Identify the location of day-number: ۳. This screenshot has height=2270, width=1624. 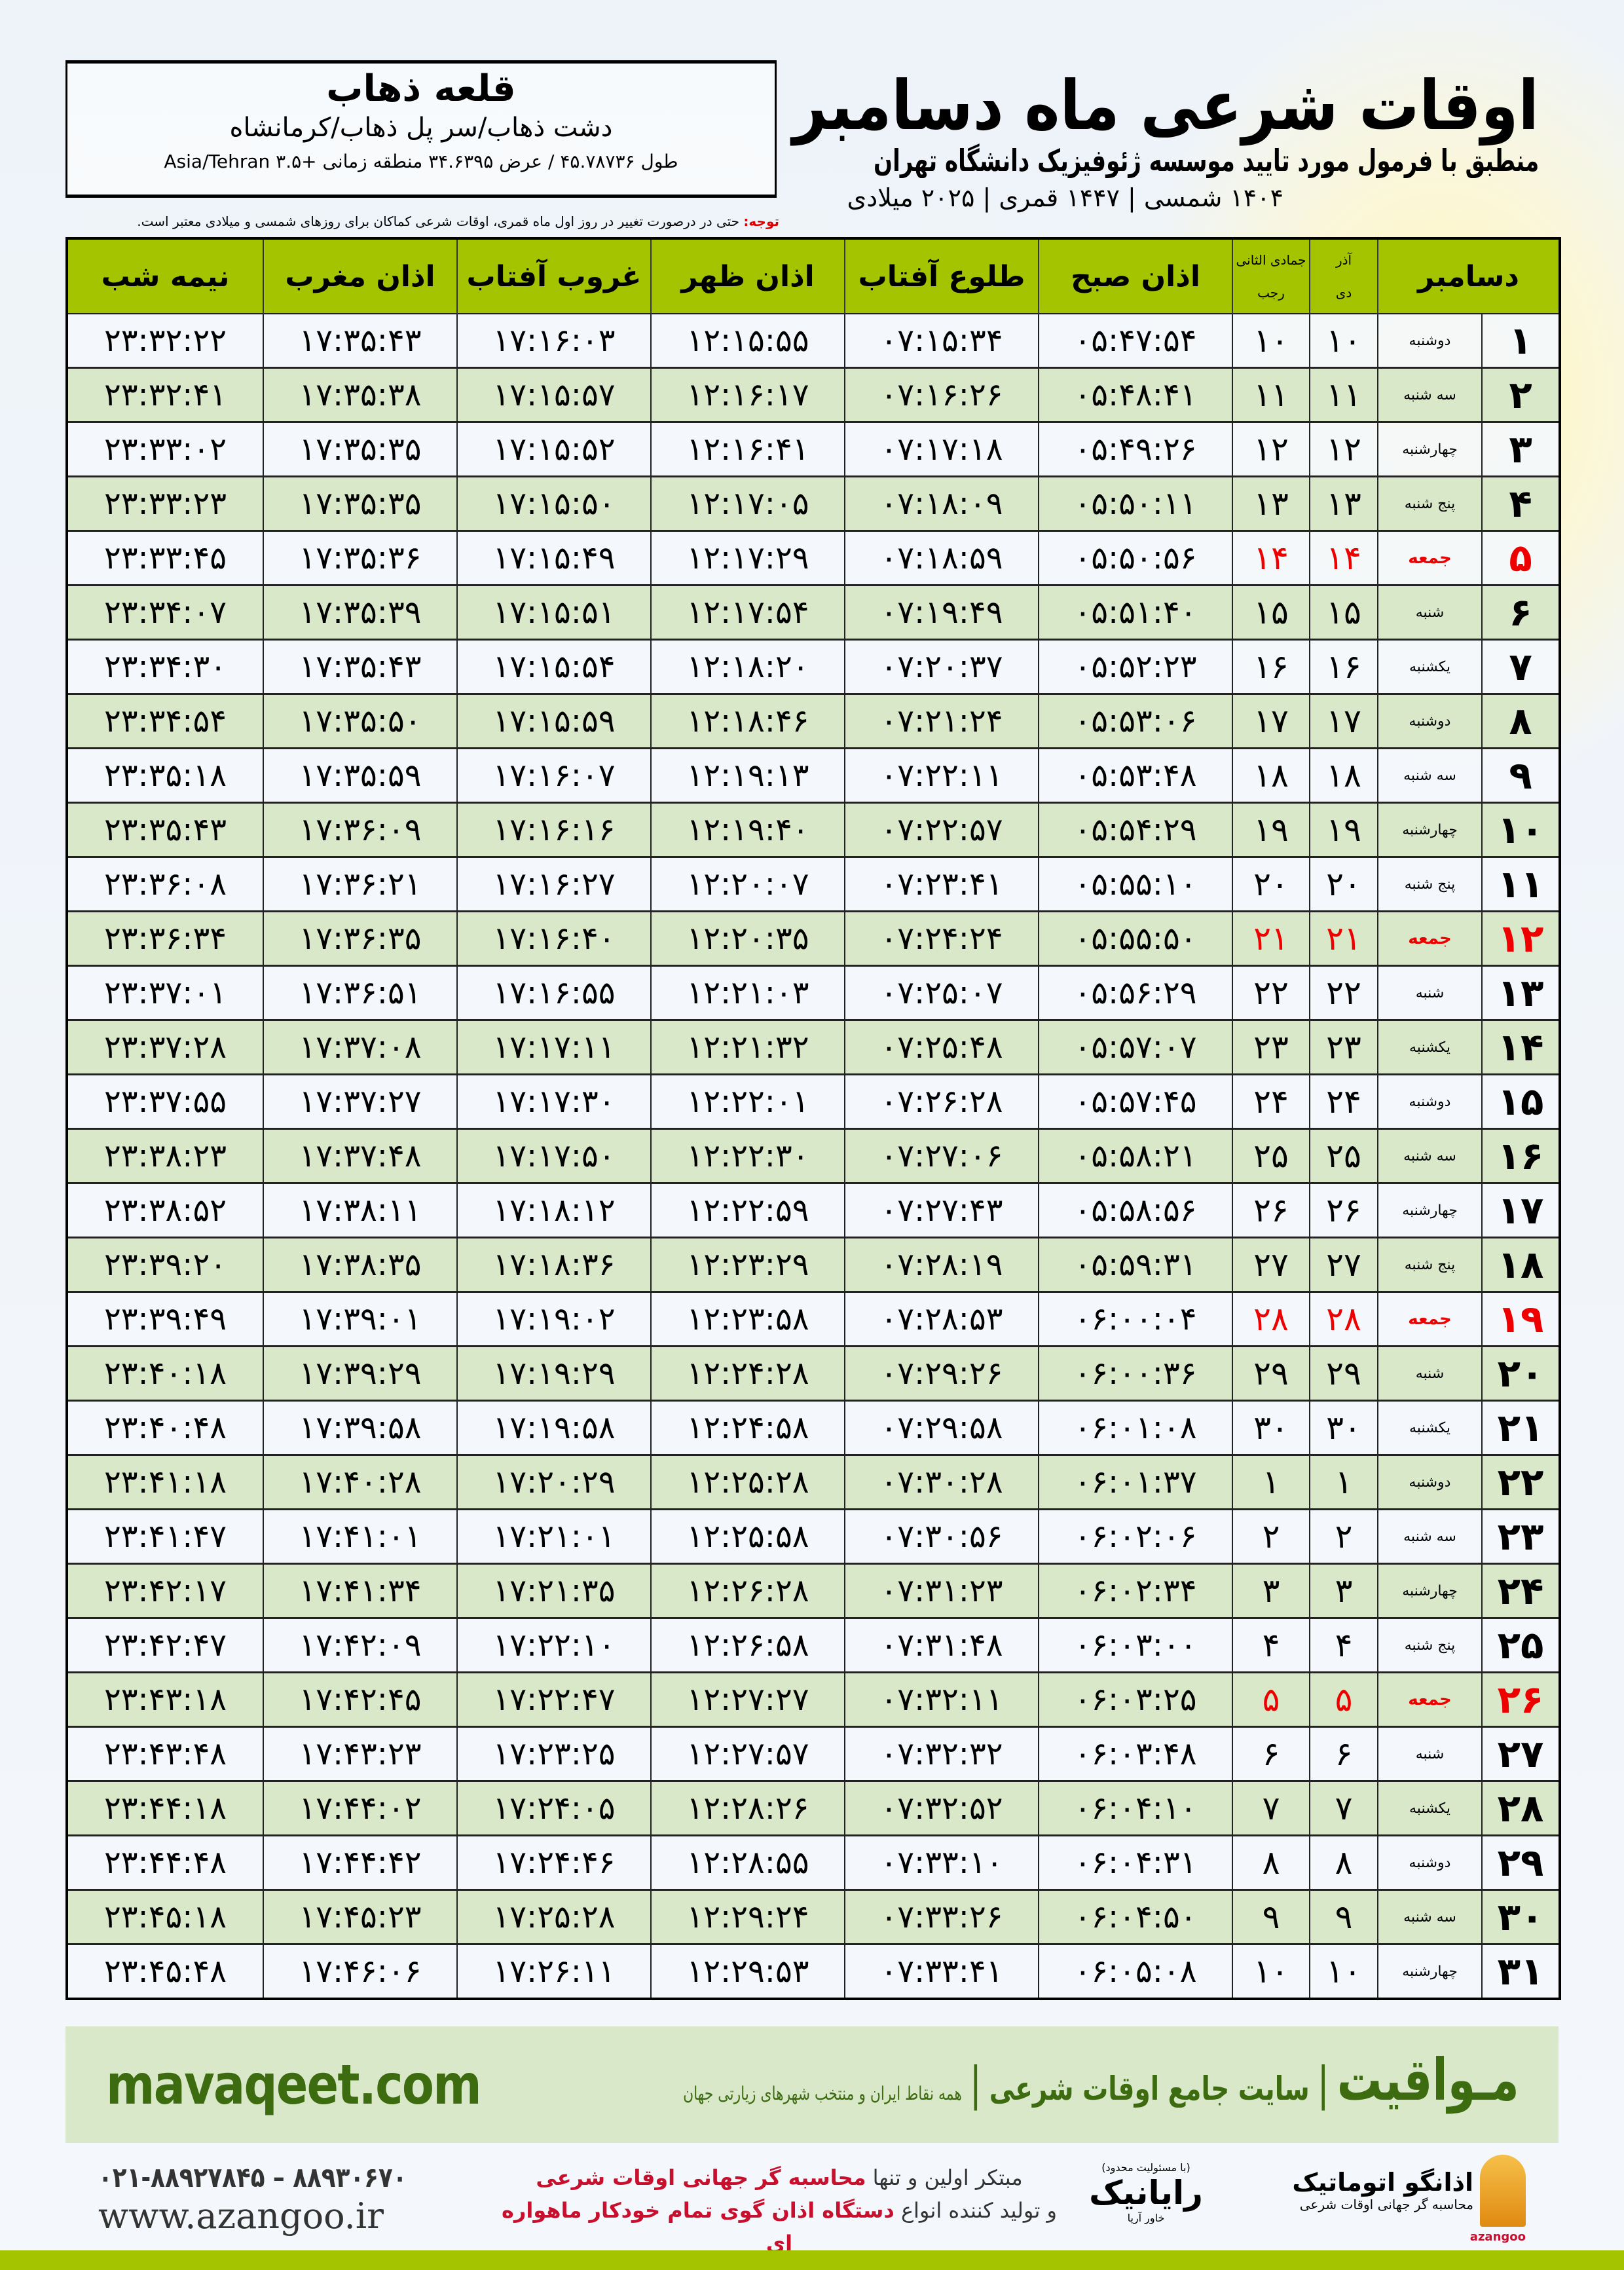
(1521, 449).